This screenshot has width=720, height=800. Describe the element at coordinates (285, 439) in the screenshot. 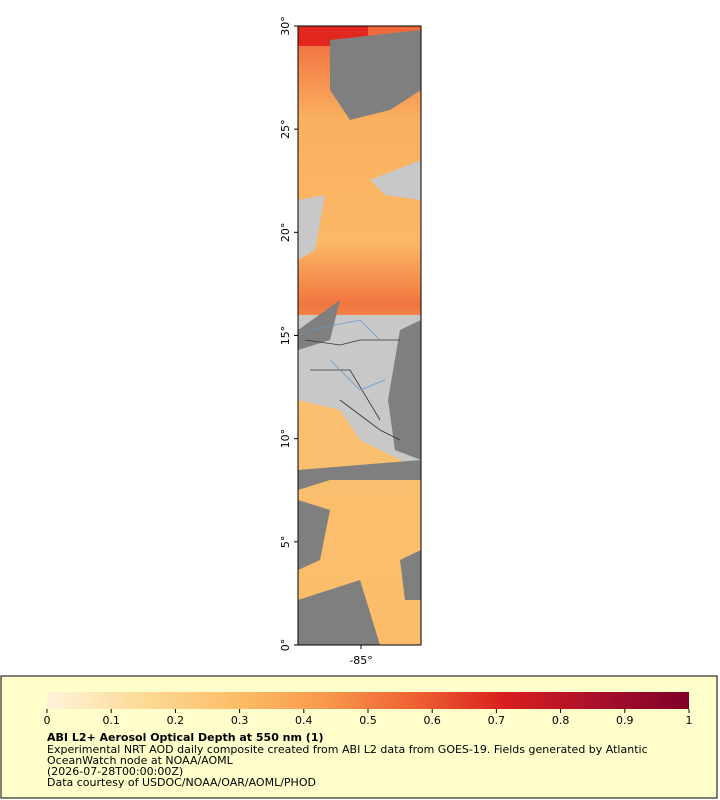

I see `lat-tick-label: 10°` at that location.